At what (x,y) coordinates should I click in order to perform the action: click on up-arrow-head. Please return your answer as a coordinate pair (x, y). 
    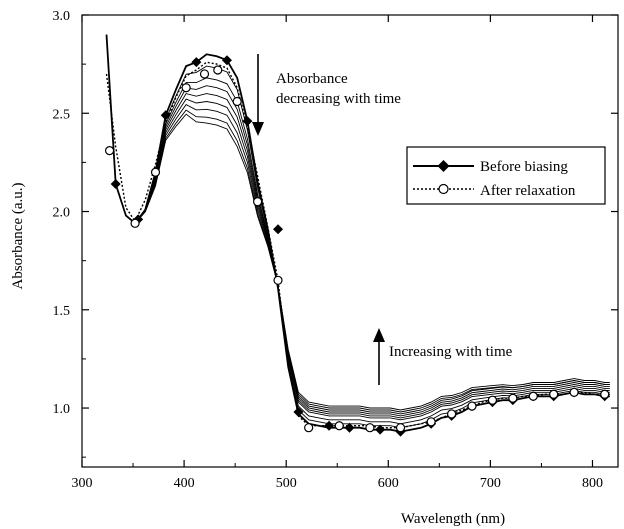
    Looking at the image, I should click on (379, 335).